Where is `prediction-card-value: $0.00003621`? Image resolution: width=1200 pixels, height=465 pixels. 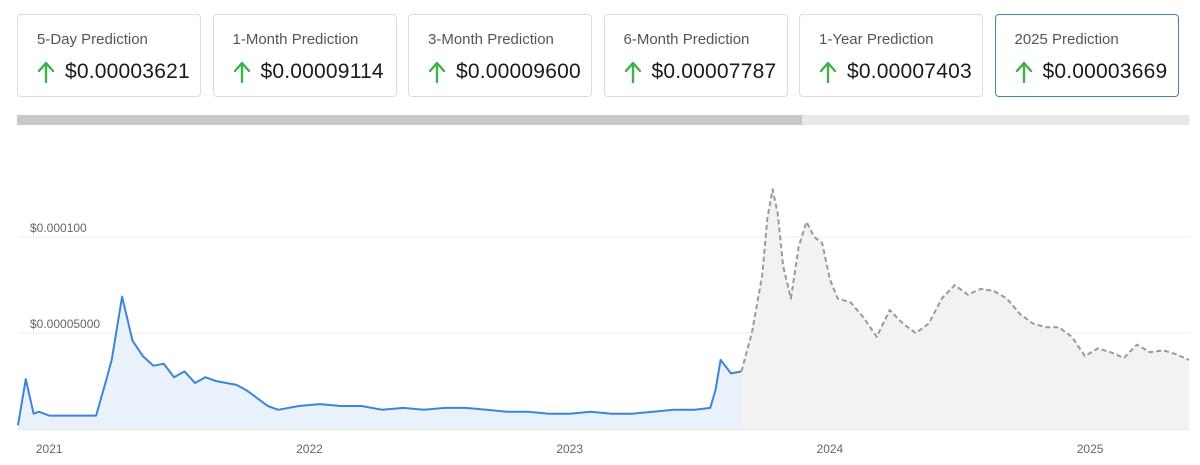
prediction-card-value: $0.00003621 is located at coordinates (127, 71).